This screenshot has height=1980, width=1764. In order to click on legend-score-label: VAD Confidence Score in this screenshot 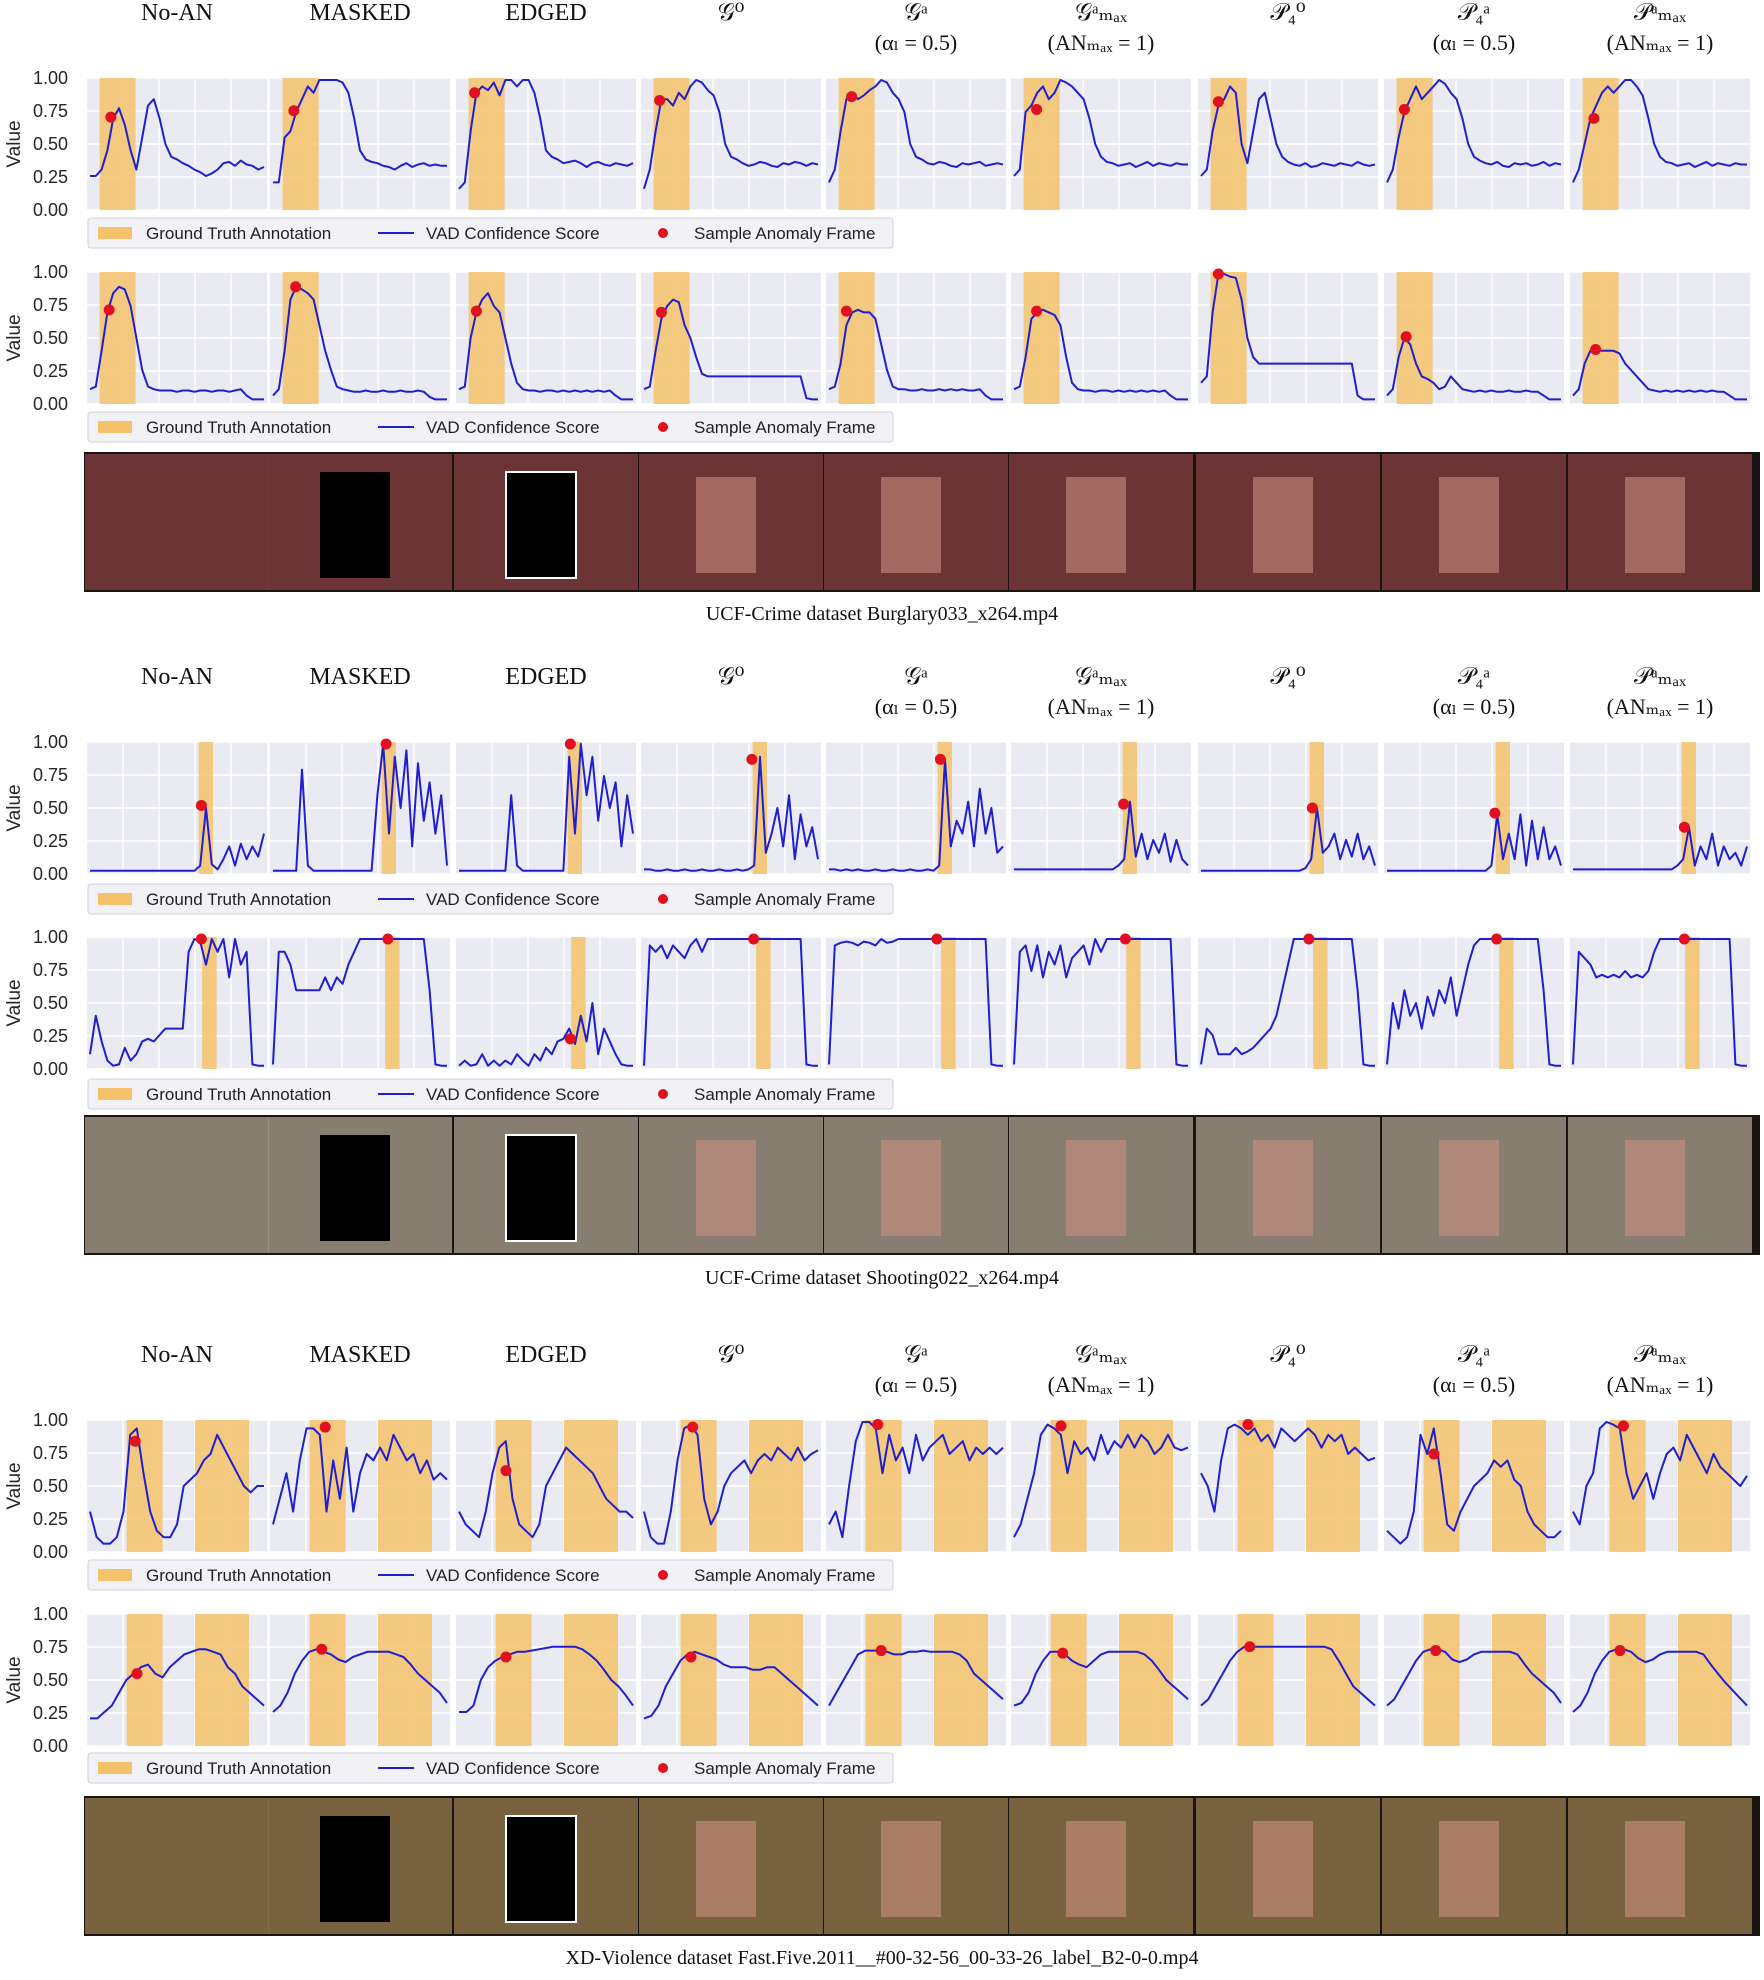, I will do `click(513, 427)`.